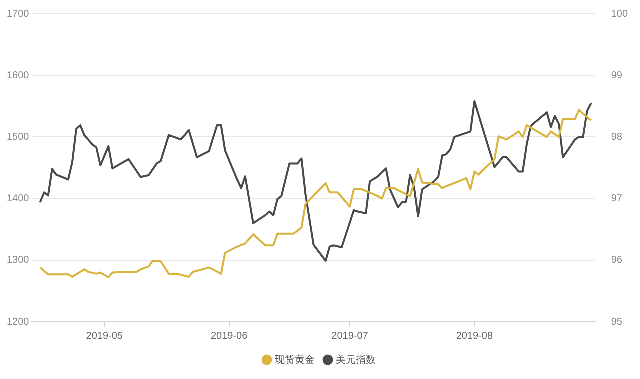  Describe the element at coordinates (619, 14) in the screenshot. I see `y2-tick-label: 100` at that location.